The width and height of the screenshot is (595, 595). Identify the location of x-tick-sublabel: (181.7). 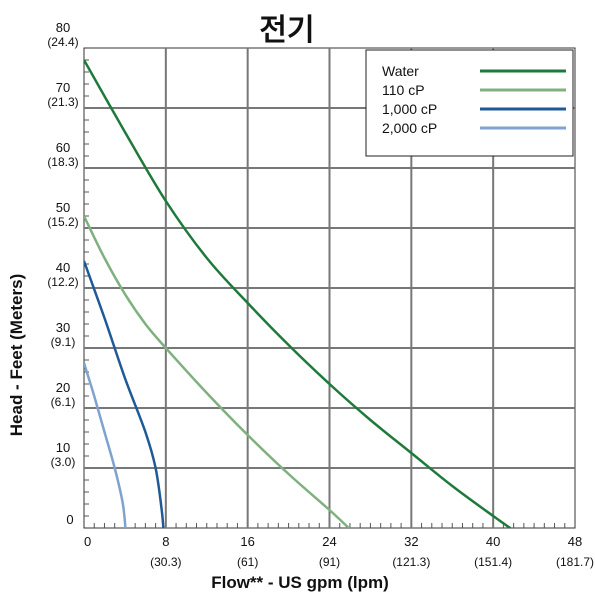
(575, 562).